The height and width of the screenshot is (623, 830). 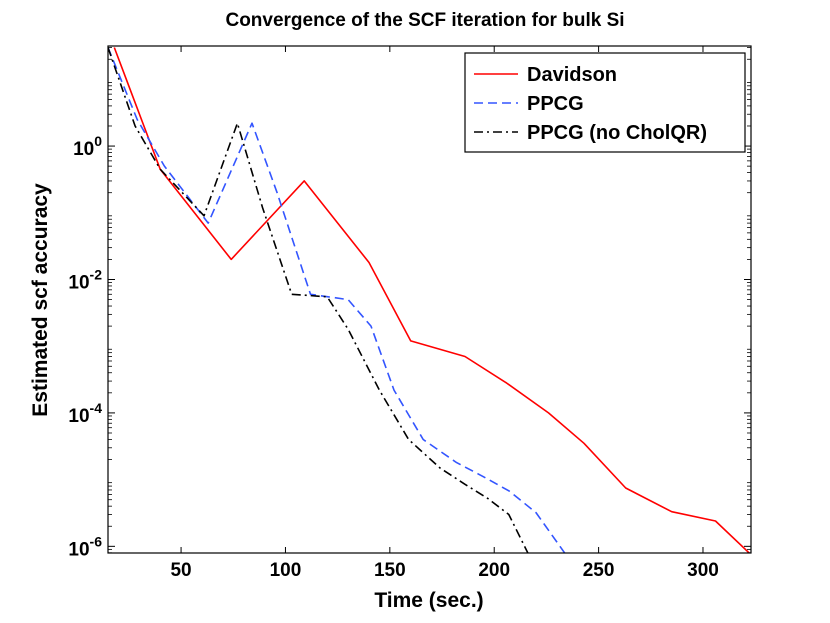 What do you see at coordinates (96, 274) in the screenshot?
I see `y-tick-exponent: -2` at bounding box center [96, 274].